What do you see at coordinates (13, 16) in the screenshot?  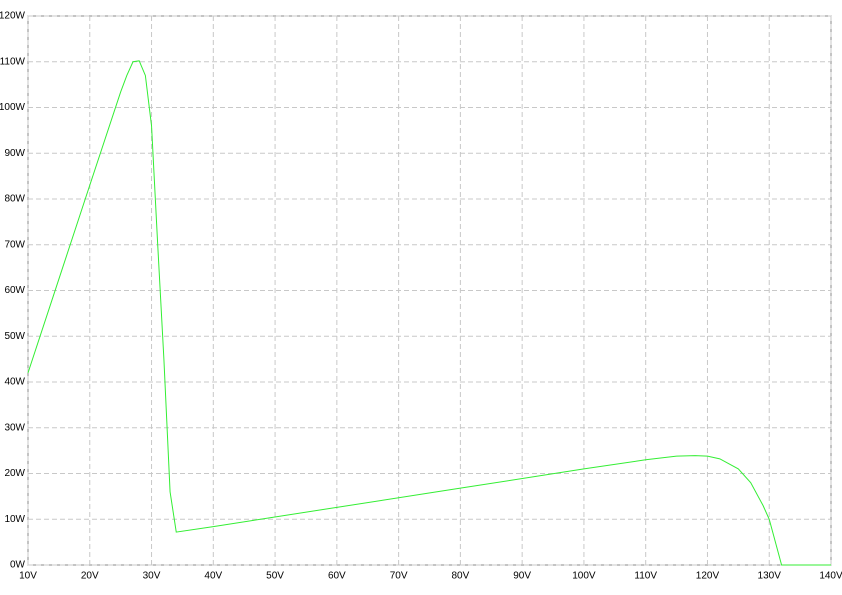 I see `y-tick-label: 120W` at bounding box center [13, 16].